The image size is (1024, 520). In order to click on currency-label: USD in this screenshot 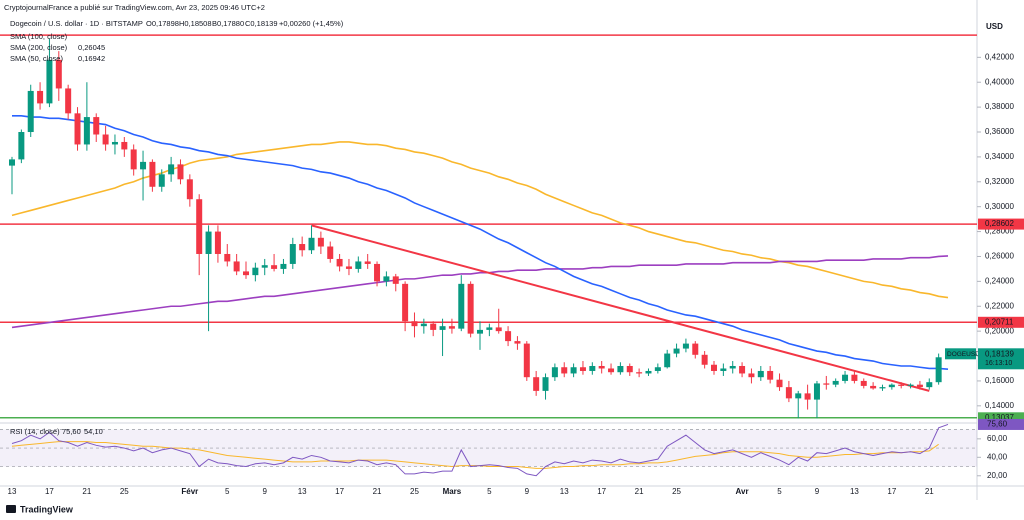, I will do `click(994, 26)`.